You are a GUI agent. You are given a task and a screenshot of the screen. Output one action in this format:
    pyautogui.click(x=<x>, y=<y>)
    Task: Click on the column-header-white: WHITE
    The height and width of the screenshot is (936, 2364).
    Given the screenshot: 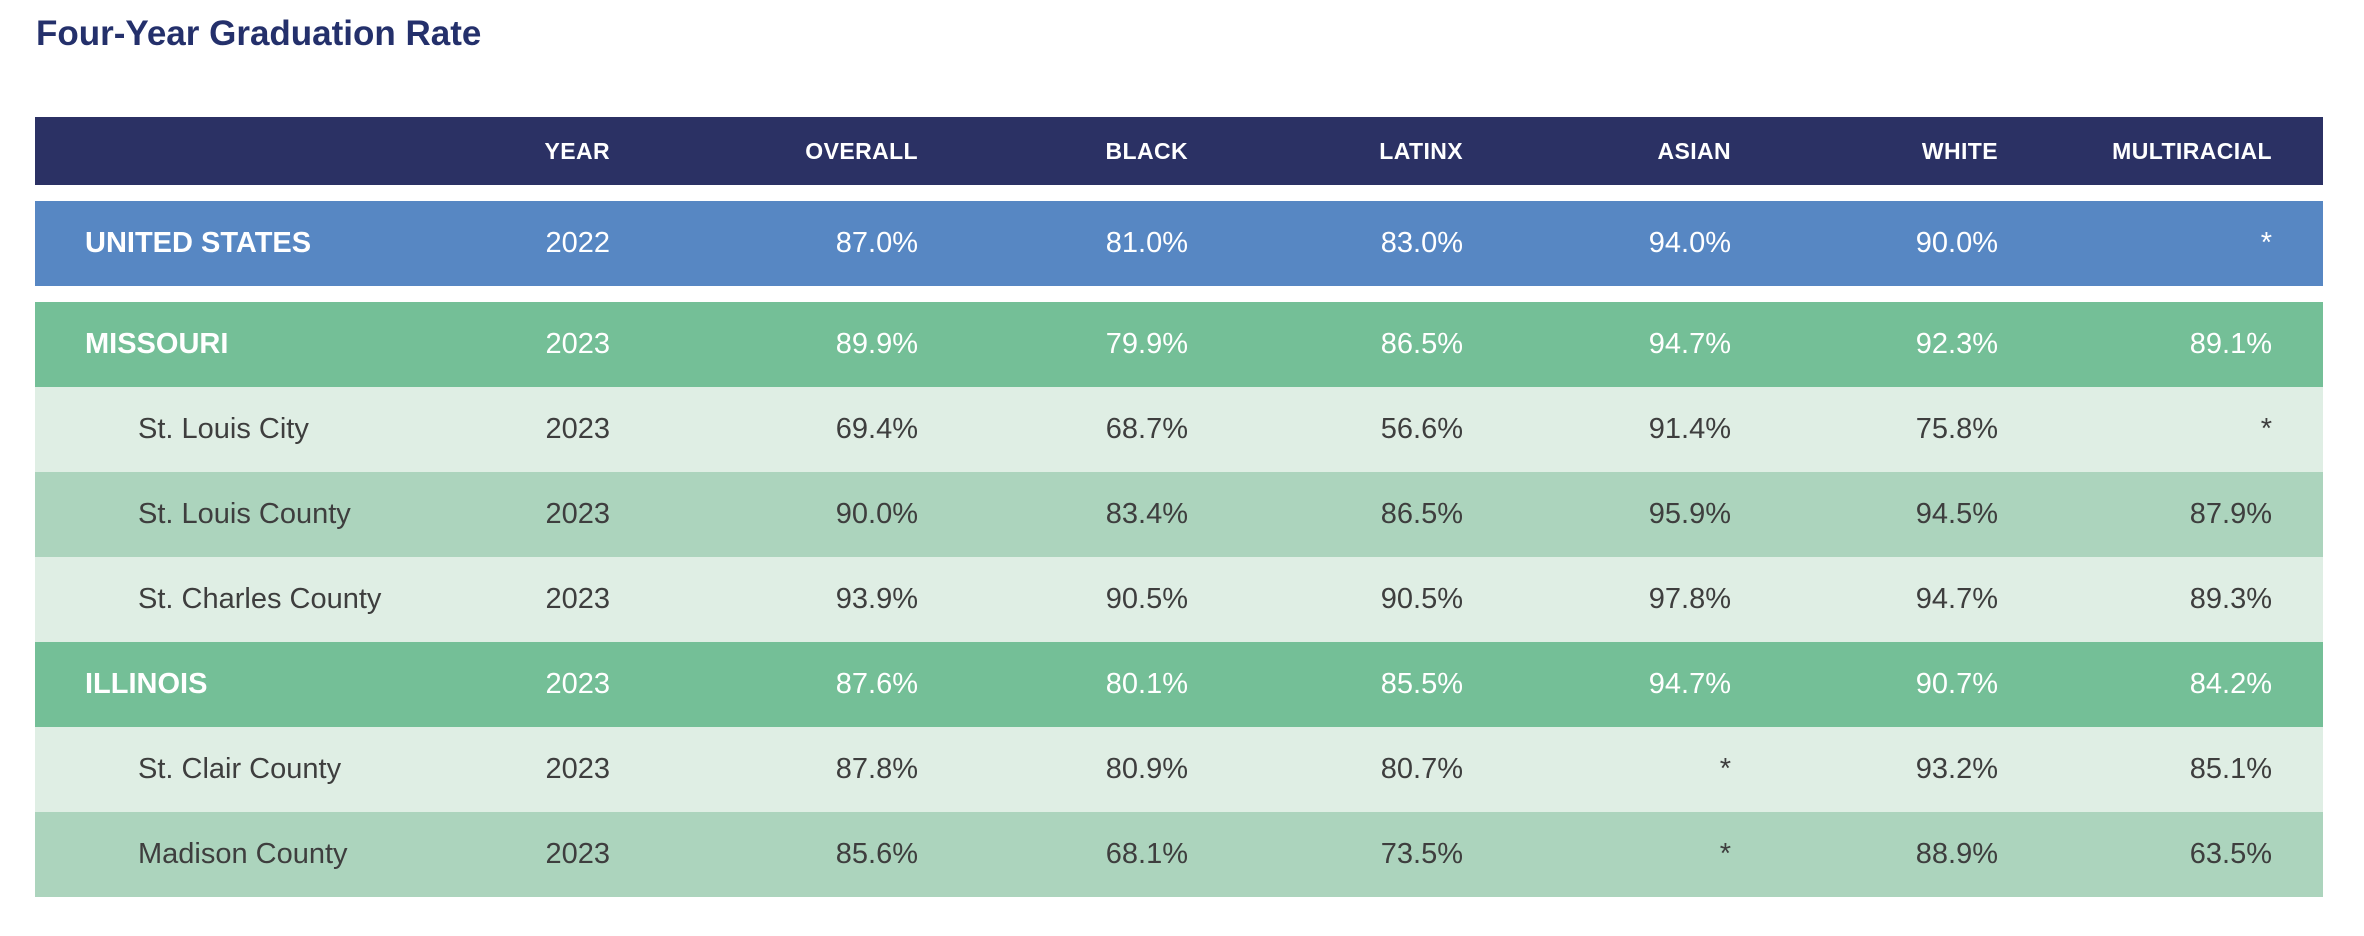 What is the action you would take?
    pyautogui.click(x=1959, y=150)
    